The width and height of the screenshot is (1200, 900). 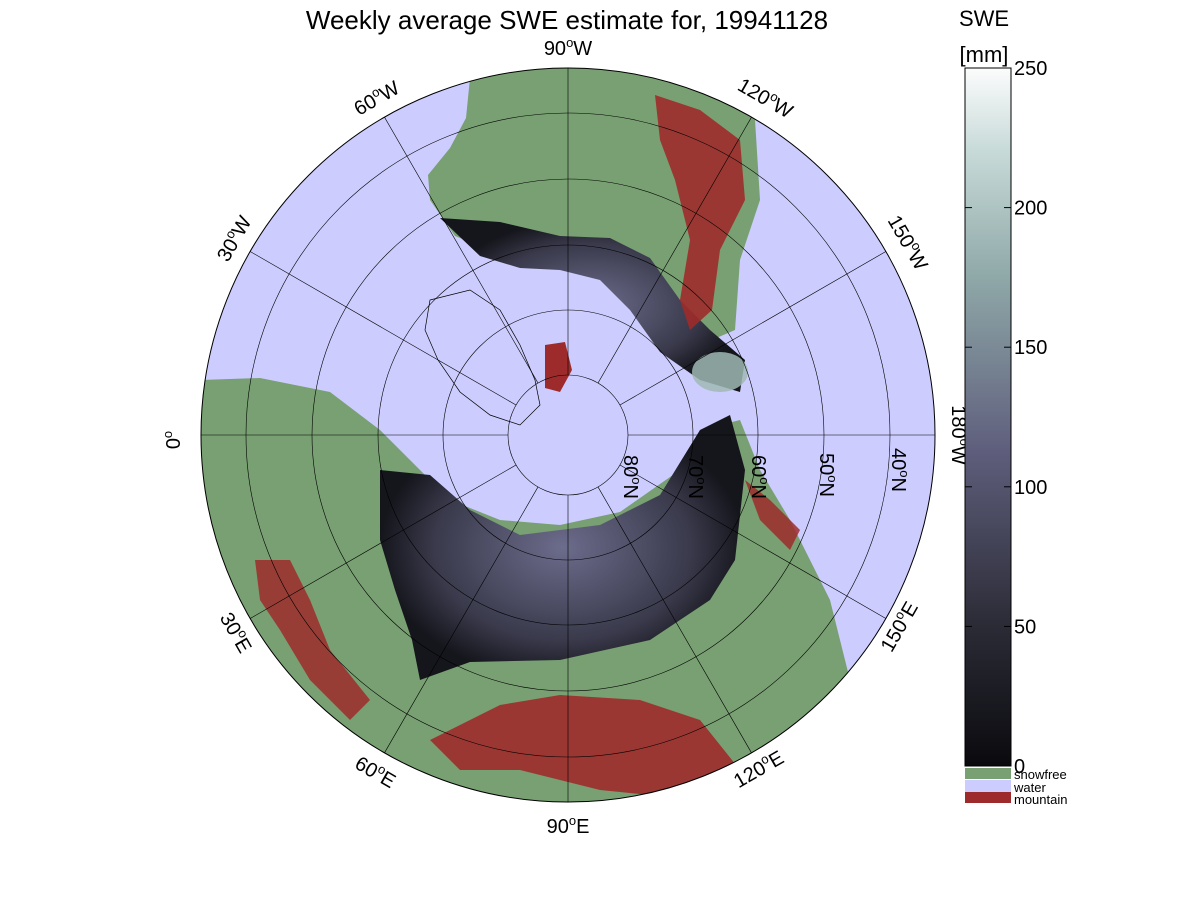 I want to click on mountain-east-siberia, so click(x=772, y=515).